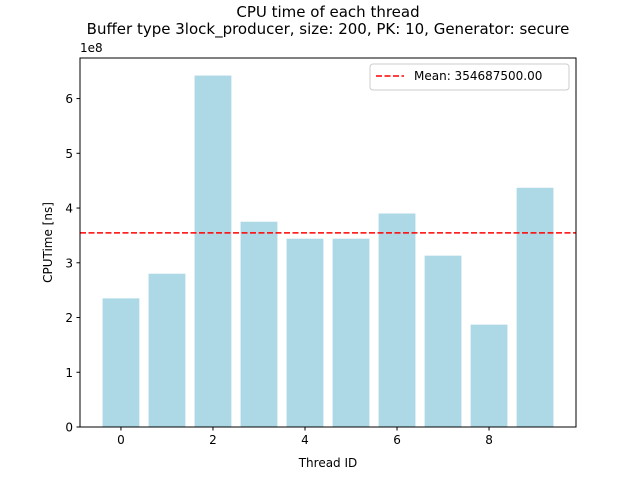  What do you see at coordinates (69, 263) in the screenshot?
I see `y-tick-label: 3` at bounding box center [69, 263].